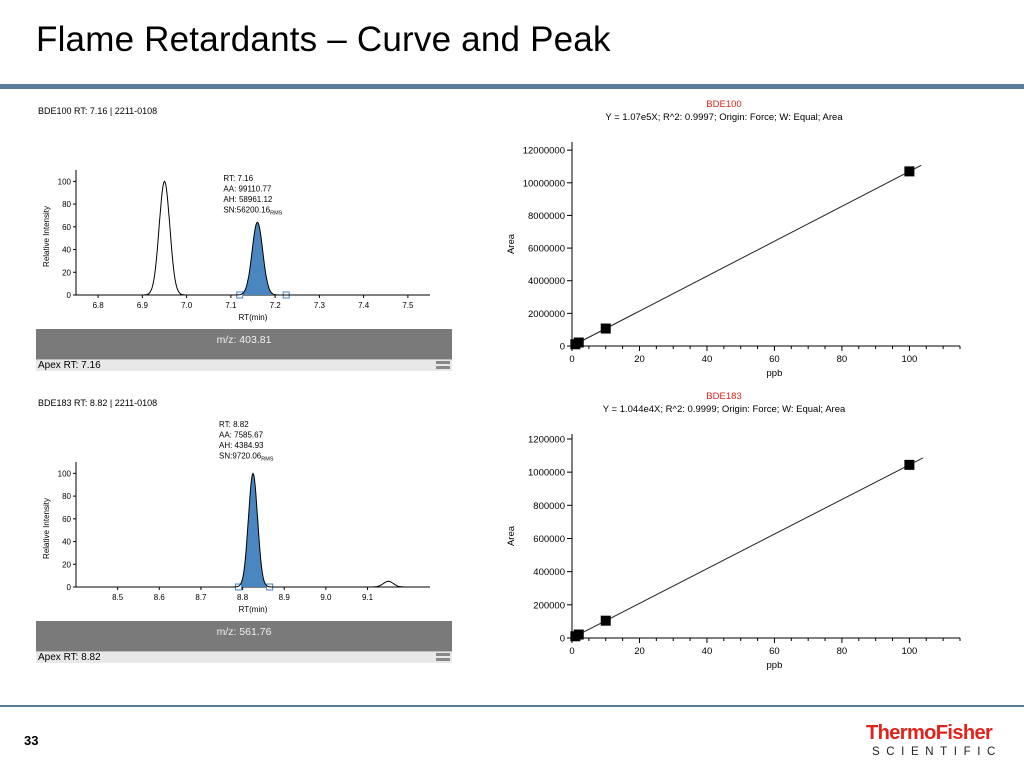 This screenshot has width=1024, height=768. What do you see at coordinates (775, 665) in the screenshot?
I see `x-axis-label: ppb` at bounding box center [775, 665].